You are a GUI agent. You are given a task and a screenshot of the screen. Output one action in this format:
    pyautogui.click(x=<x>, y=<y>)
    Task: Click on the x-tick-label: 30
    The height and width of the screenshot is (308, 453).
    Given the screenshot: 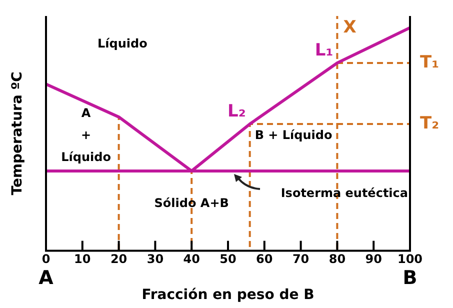 What is the action you would take?
    pyautogui.click(x=155, y=259)
    